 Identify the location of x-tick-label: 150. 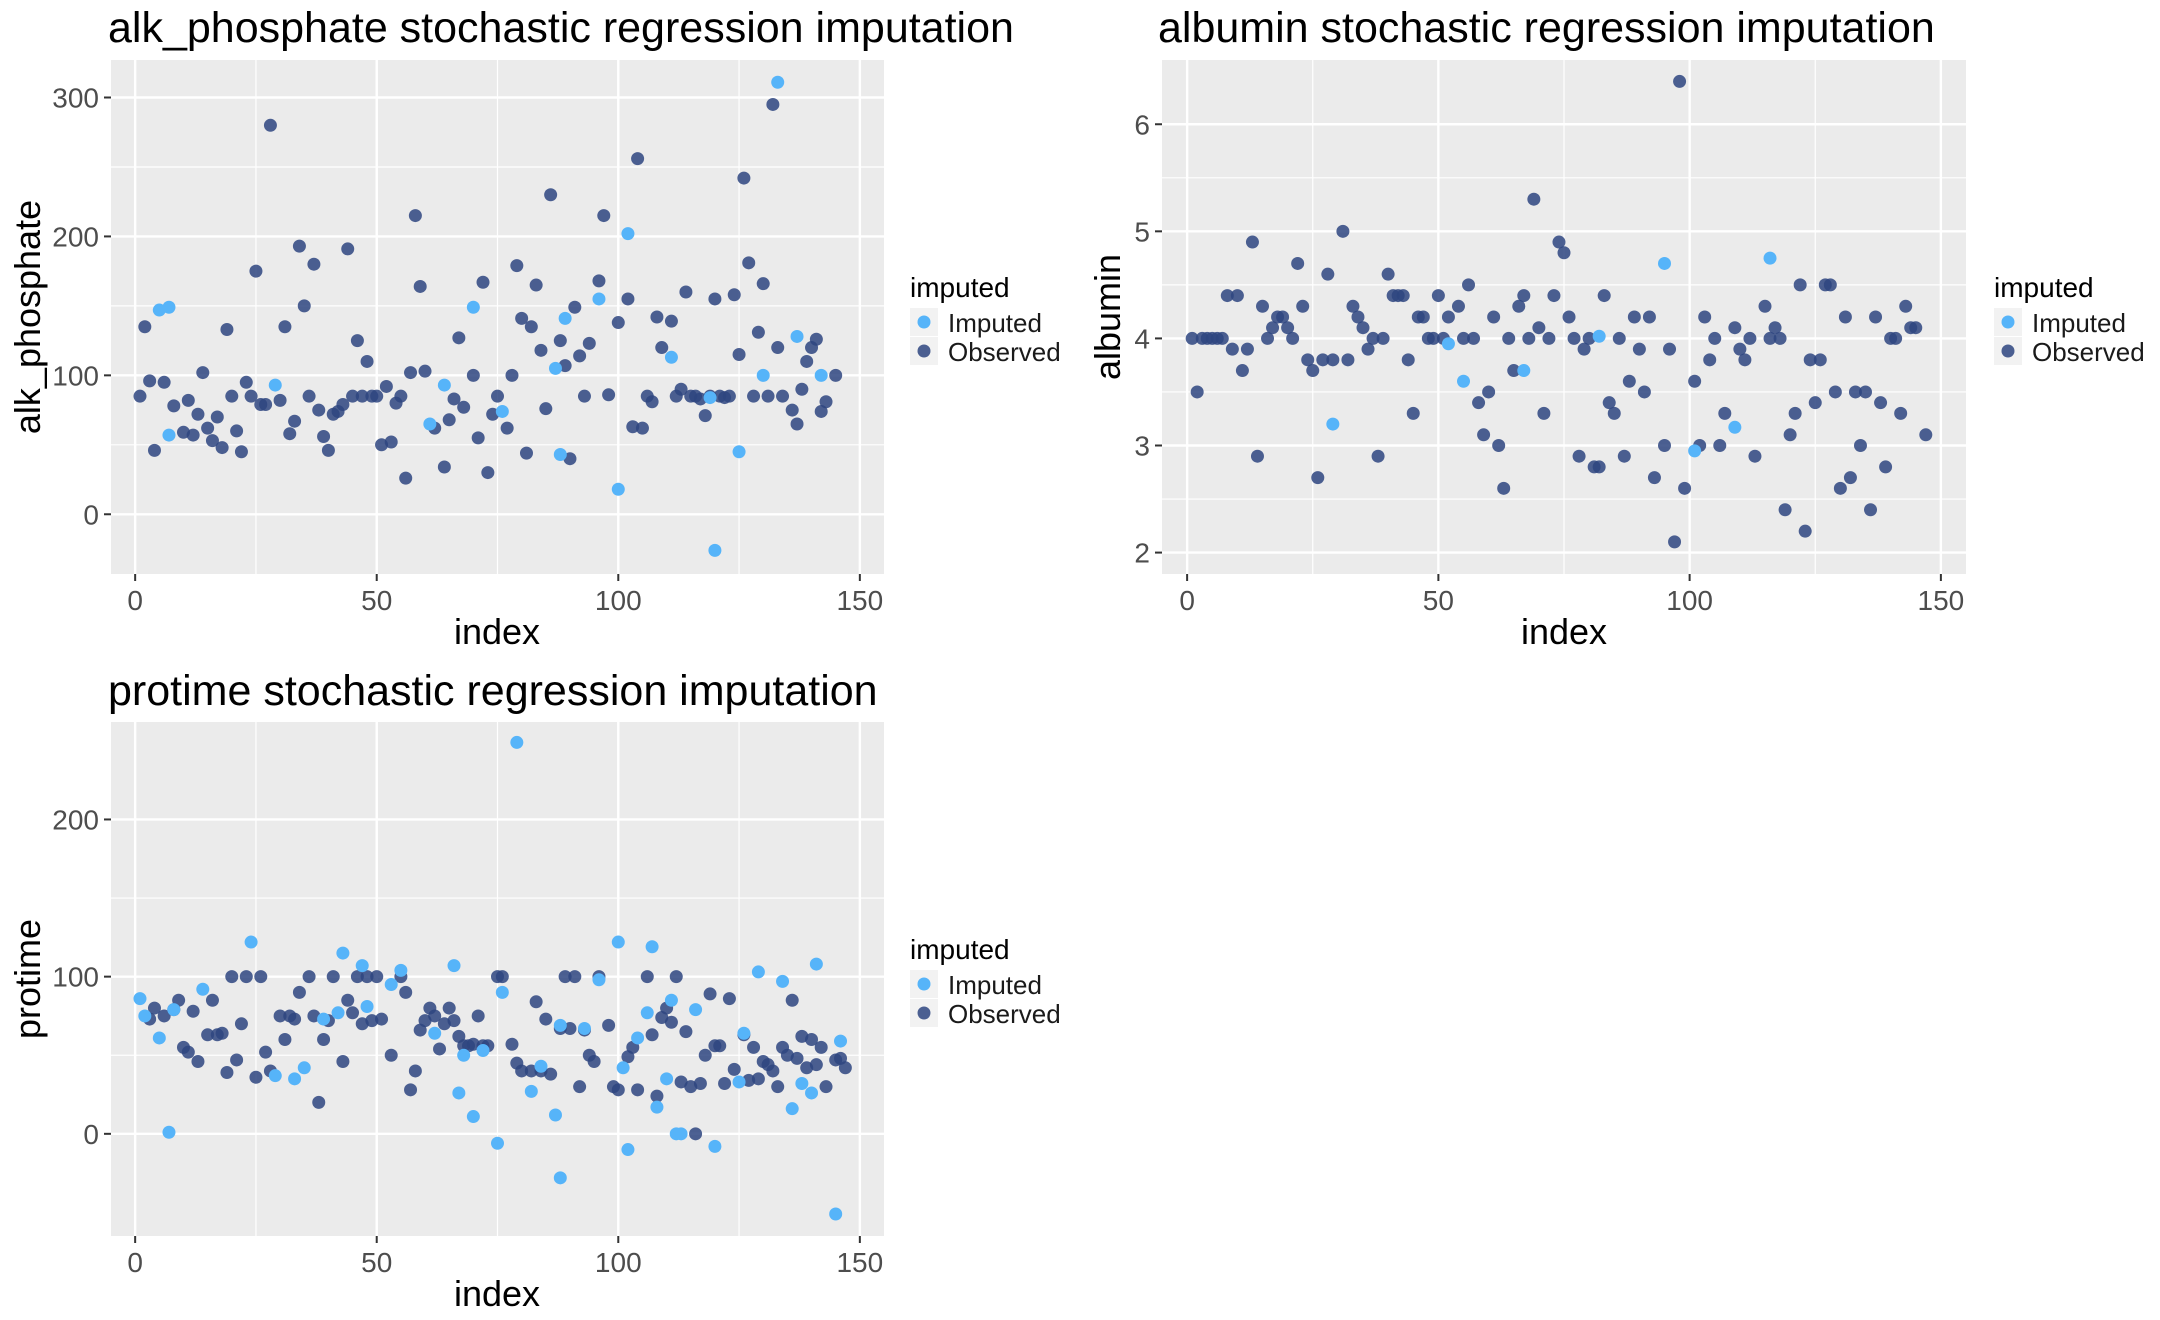
(859, 1262).